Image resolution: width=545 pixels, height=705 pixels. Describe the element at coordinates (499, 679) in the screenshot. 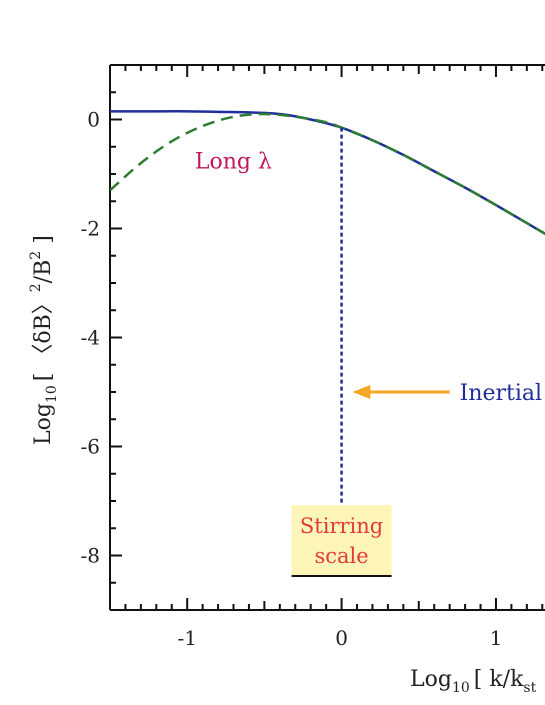

I see `x-label-body: [ k/k` at that location.